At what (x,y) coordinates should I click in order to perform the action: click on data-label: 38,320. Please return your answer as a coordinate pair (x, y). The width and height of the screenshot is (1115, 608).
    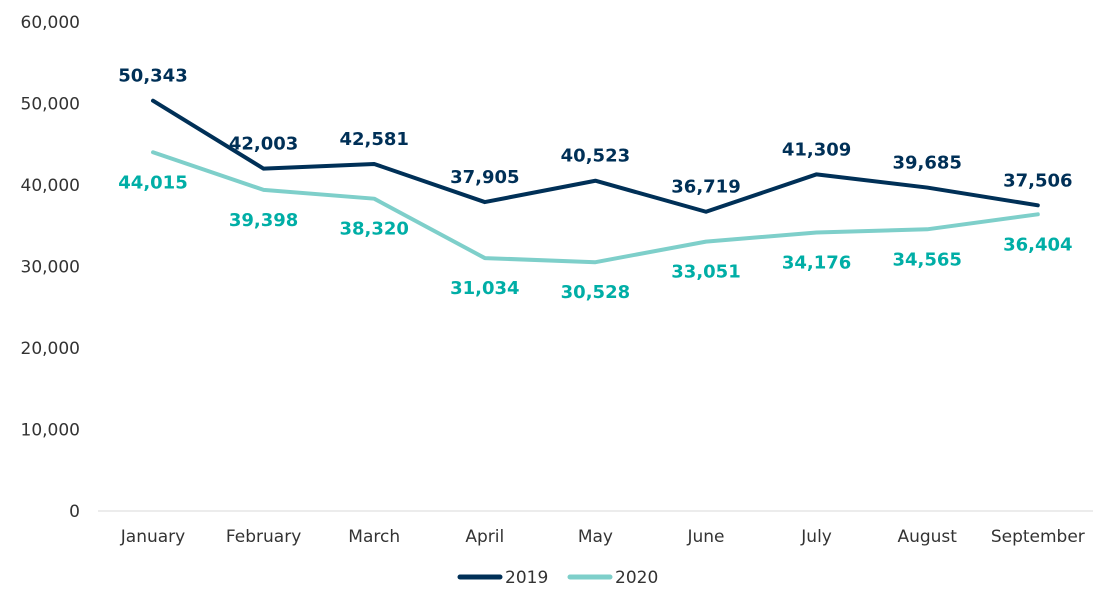
    Looking at the image, I should click on (373, 229).